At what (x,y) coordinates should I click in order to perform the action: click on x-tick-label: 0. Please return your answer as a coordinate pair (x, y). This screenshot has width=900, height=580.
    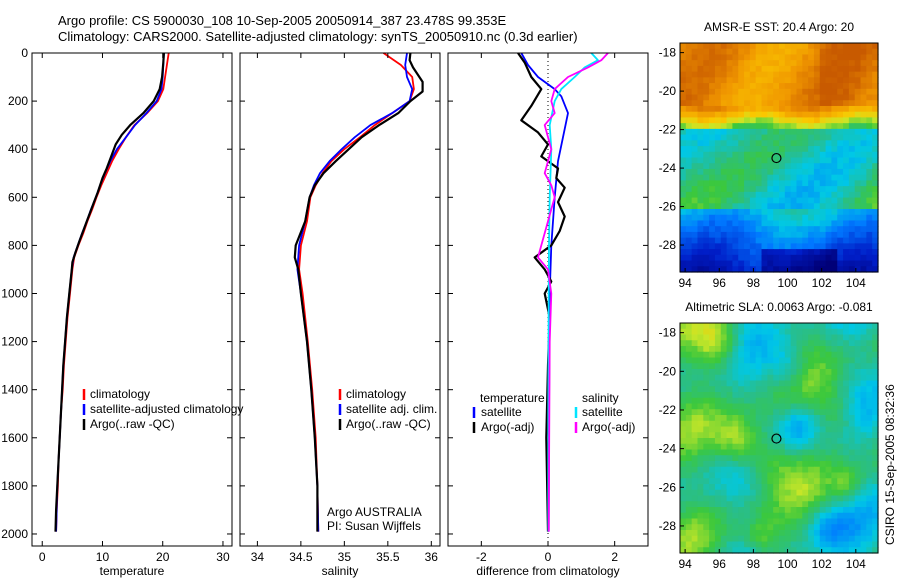
    Looking at the image, I should click on (42, 557).